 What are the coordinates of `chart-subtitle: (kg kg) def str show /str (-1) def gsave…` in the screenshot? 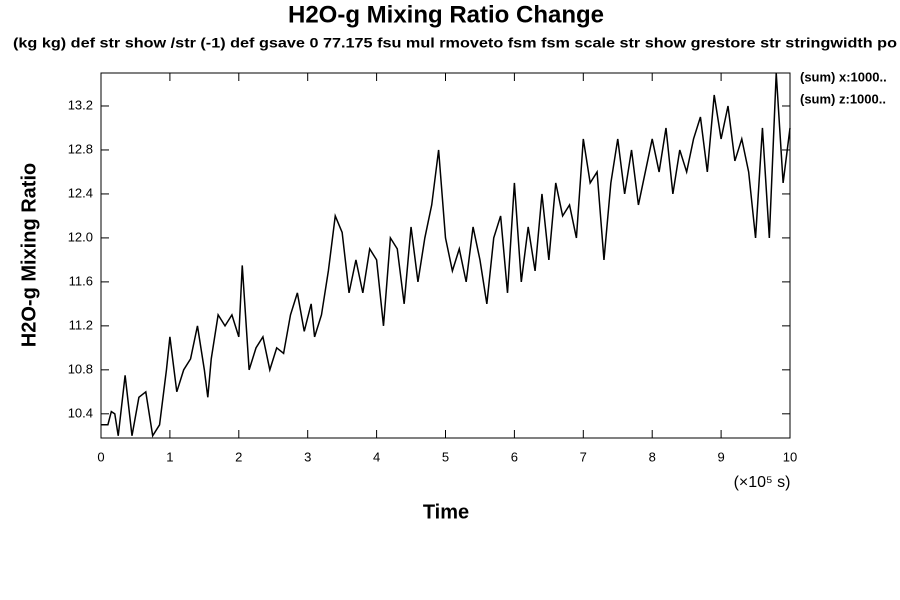 It's located at (455, 43).